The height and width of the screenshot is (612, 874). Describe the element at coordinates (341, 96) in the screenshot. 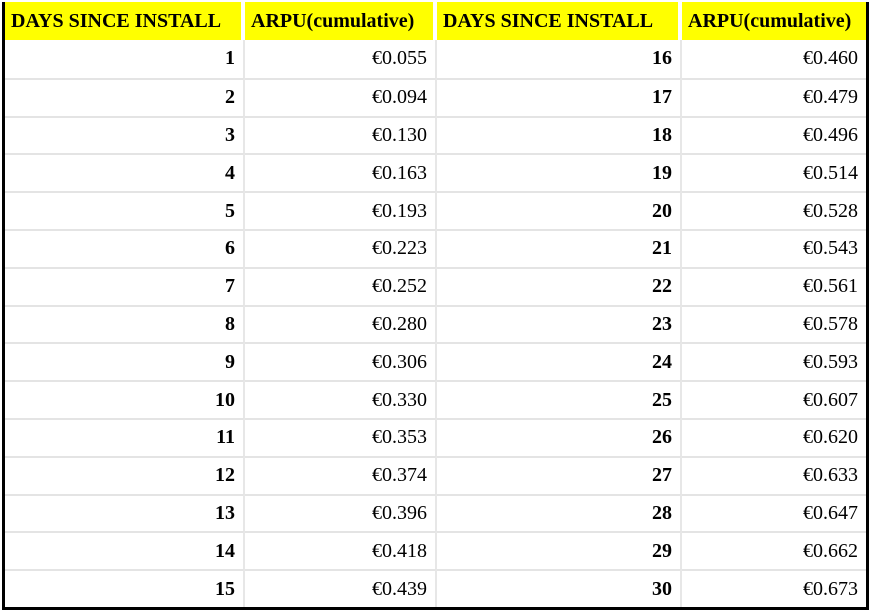

I see `arpu-cell: €0.094` at that location.